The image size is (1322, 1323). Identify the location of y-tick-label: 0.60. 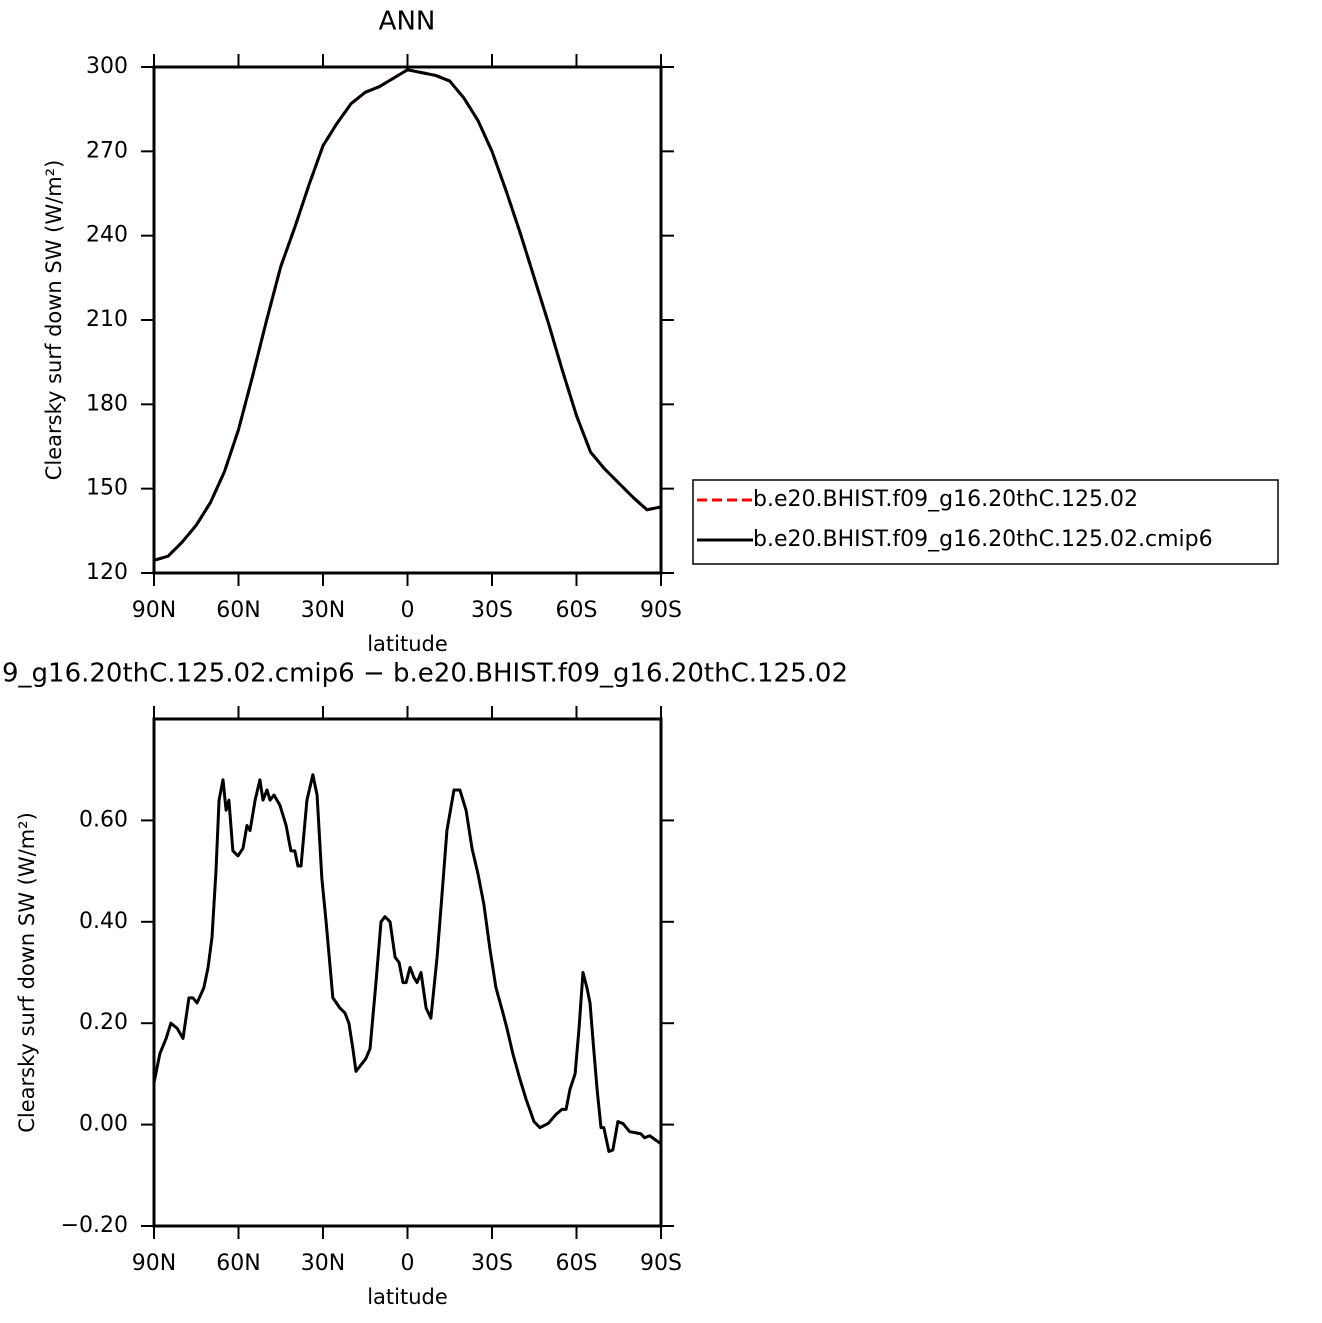
(103, 819).